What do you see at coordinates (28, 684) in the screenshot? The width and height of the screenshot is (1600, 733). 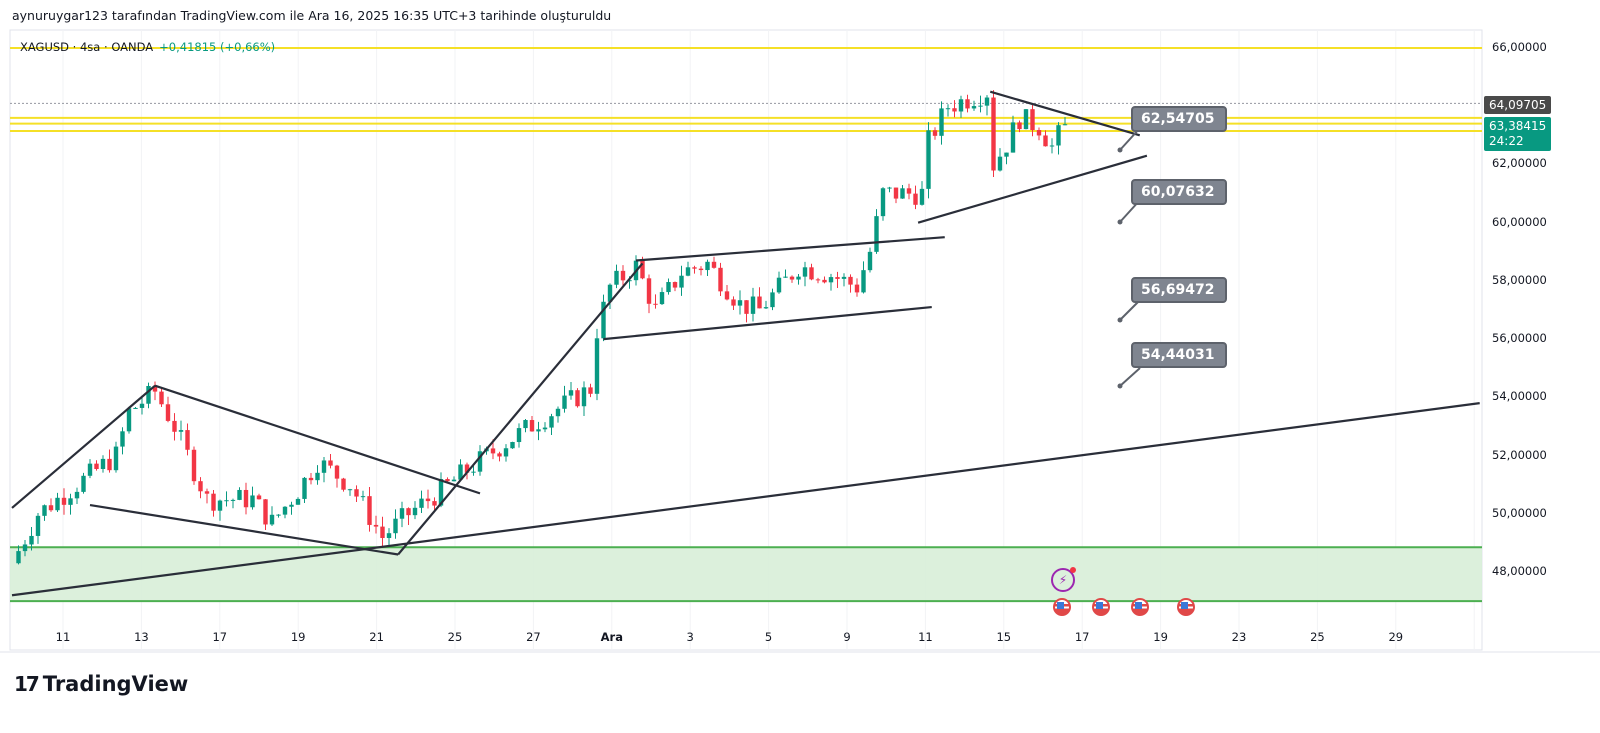 I see `tv-logo-icon: 17` at bounding box center [28, 684].